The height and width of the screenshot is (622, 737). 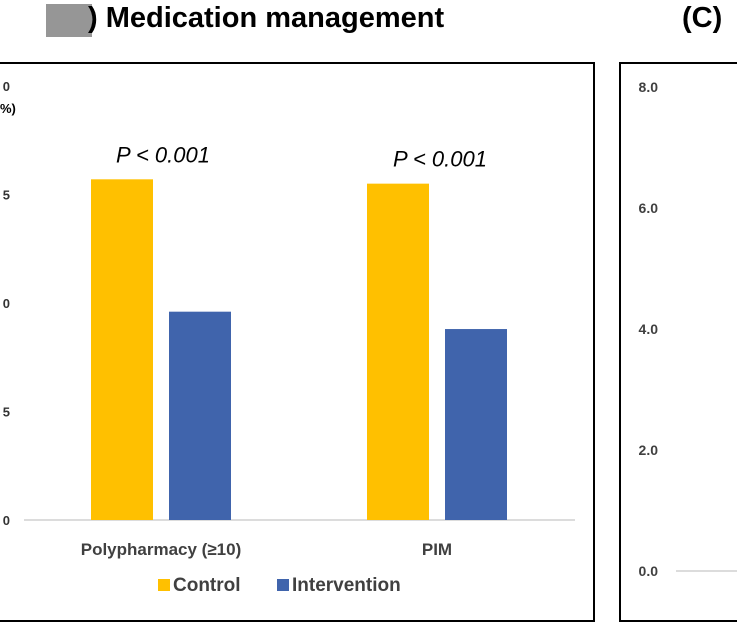 What do you see at coordinates (207, 585) in the screenshot?
I see `legend-label-control: Control` at bounding box center [207, 585].